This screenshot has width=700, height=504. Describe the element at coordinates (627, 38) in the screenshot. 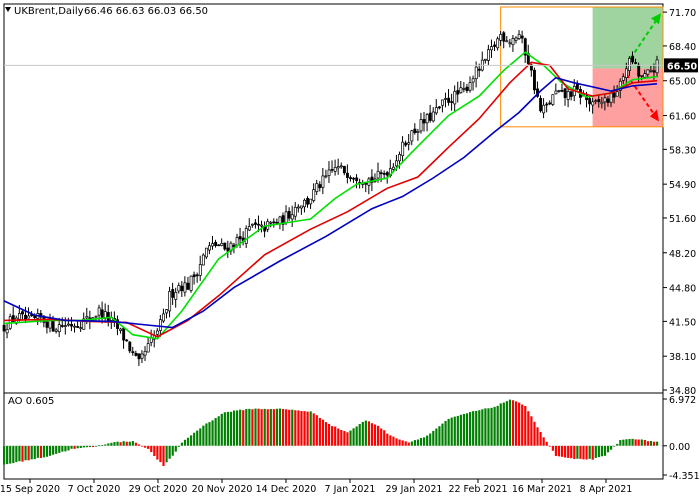

I see `target-up-zone` at that location.